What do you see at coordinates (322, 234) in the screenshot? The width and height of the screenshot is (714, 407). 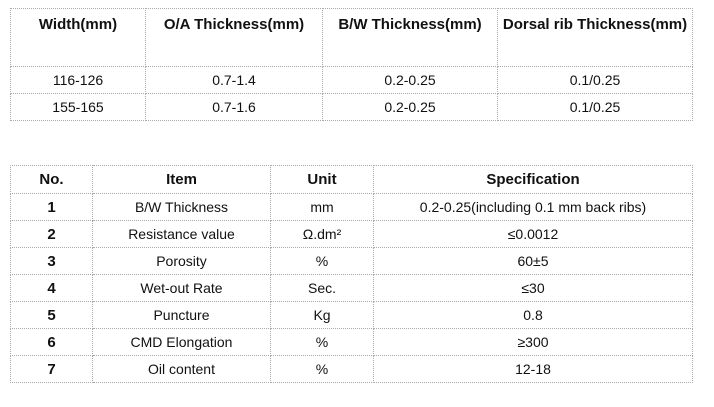 I see `cell: Ω.dm²` at bounding box center [322, 234].